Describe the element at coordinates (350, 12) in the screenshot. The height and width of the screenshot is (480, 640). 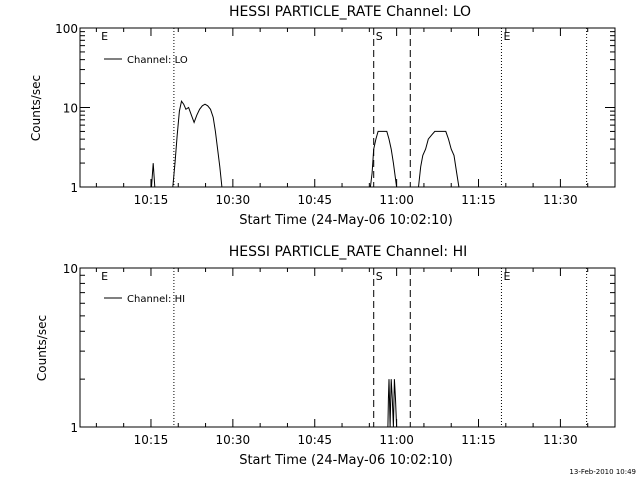
I see `chart-title: HESSI PARTICLE_RATE Channel: LO` at that location.